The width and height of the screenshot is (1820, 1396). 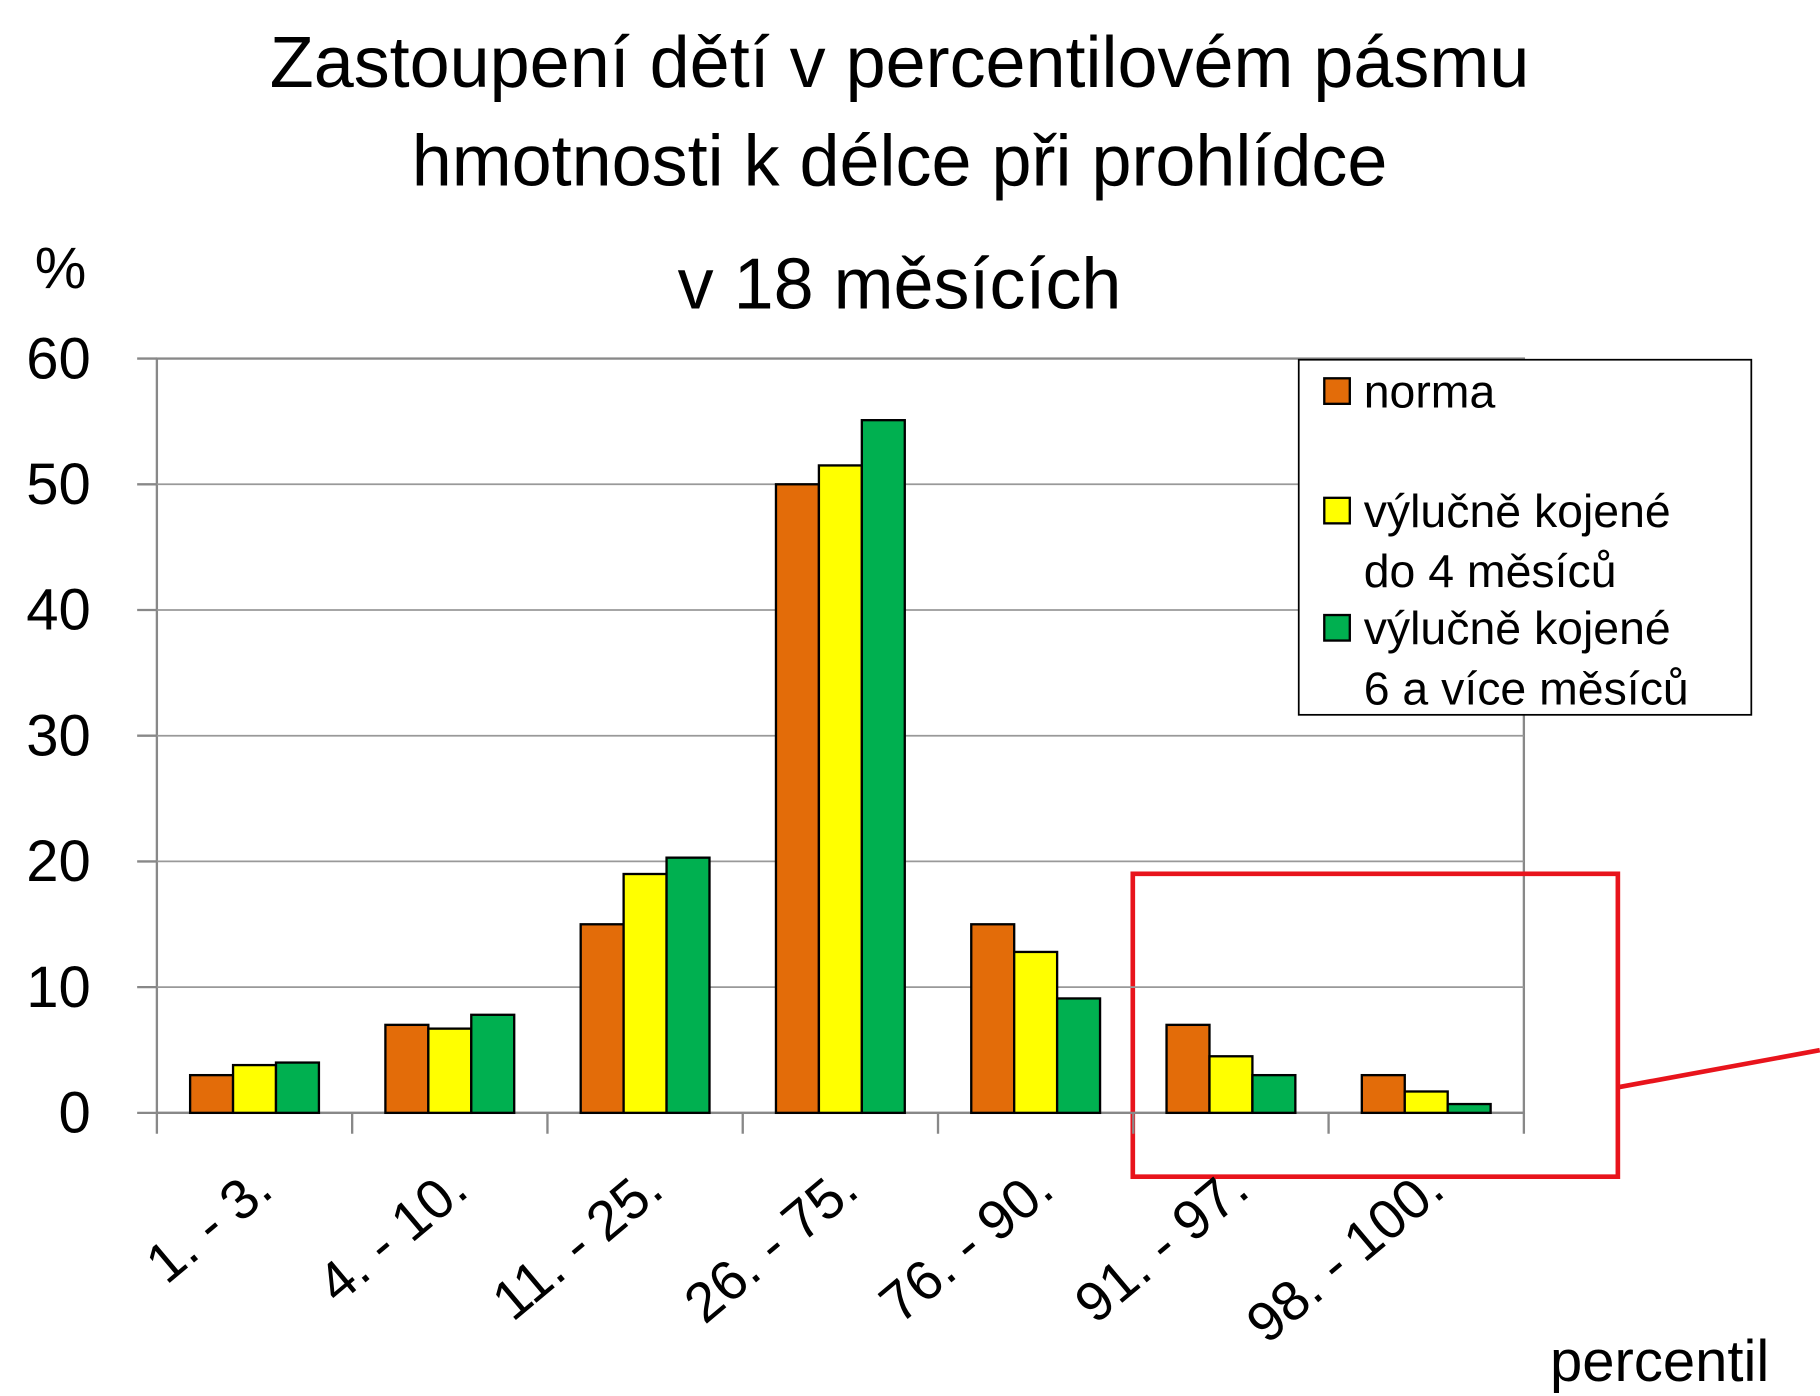 What do you see at coordinates (966, 1245) in the screenshot?
I see `x-tick-label: 76. - 90.` at bounding box center [966, 1245].